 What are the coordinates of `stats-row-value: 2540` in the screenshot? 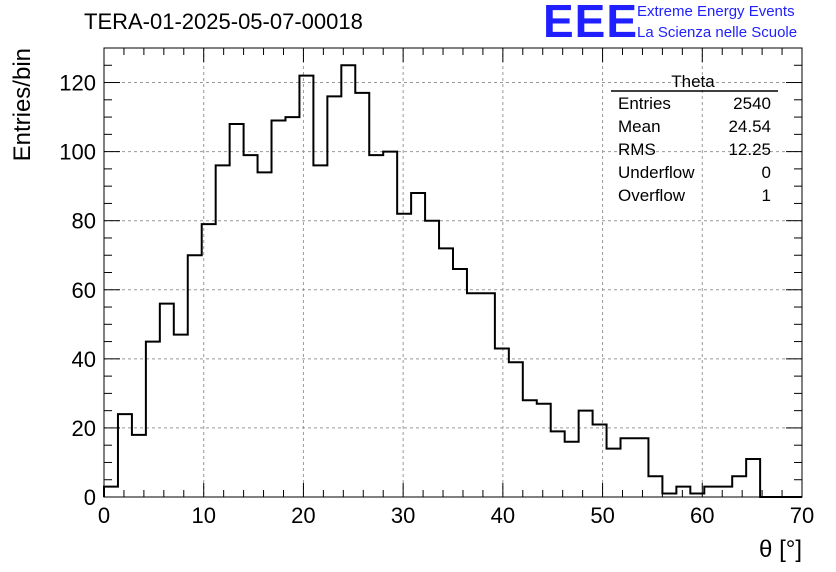 It's located at (752, 103).